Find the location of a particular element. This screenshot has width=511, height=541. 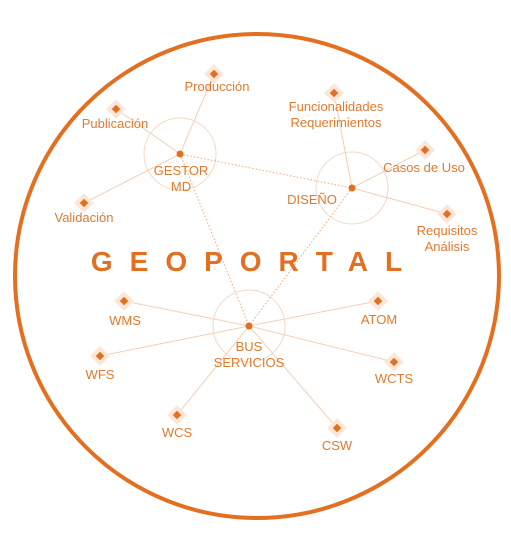

gestor-dot is located at coordinates (180, 154).